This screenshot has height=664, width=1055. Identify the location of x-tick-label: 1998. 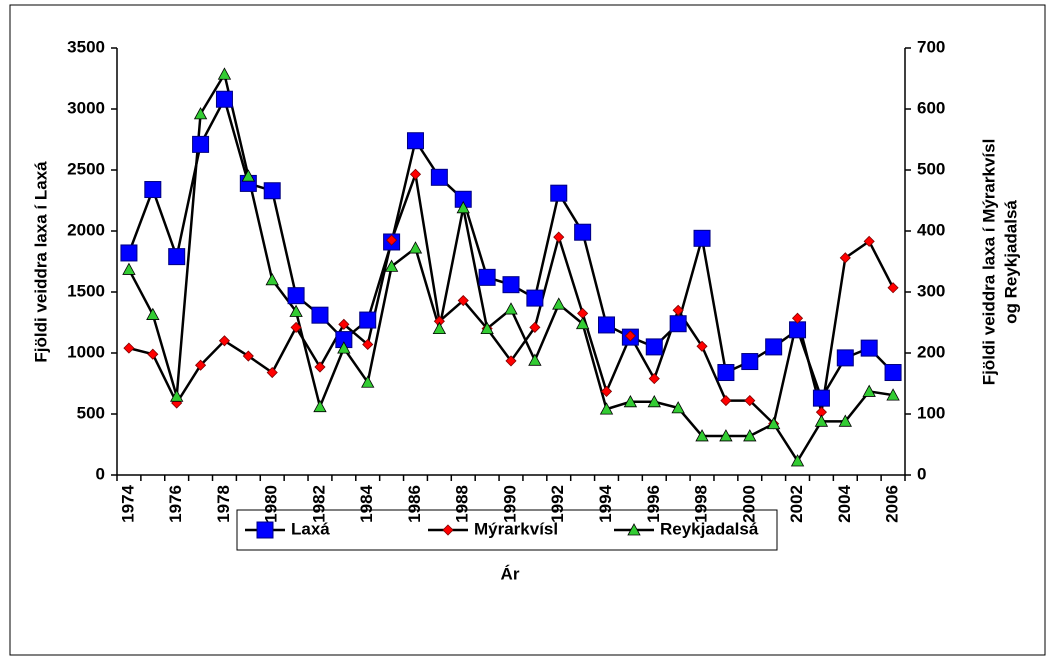
(701, 504).